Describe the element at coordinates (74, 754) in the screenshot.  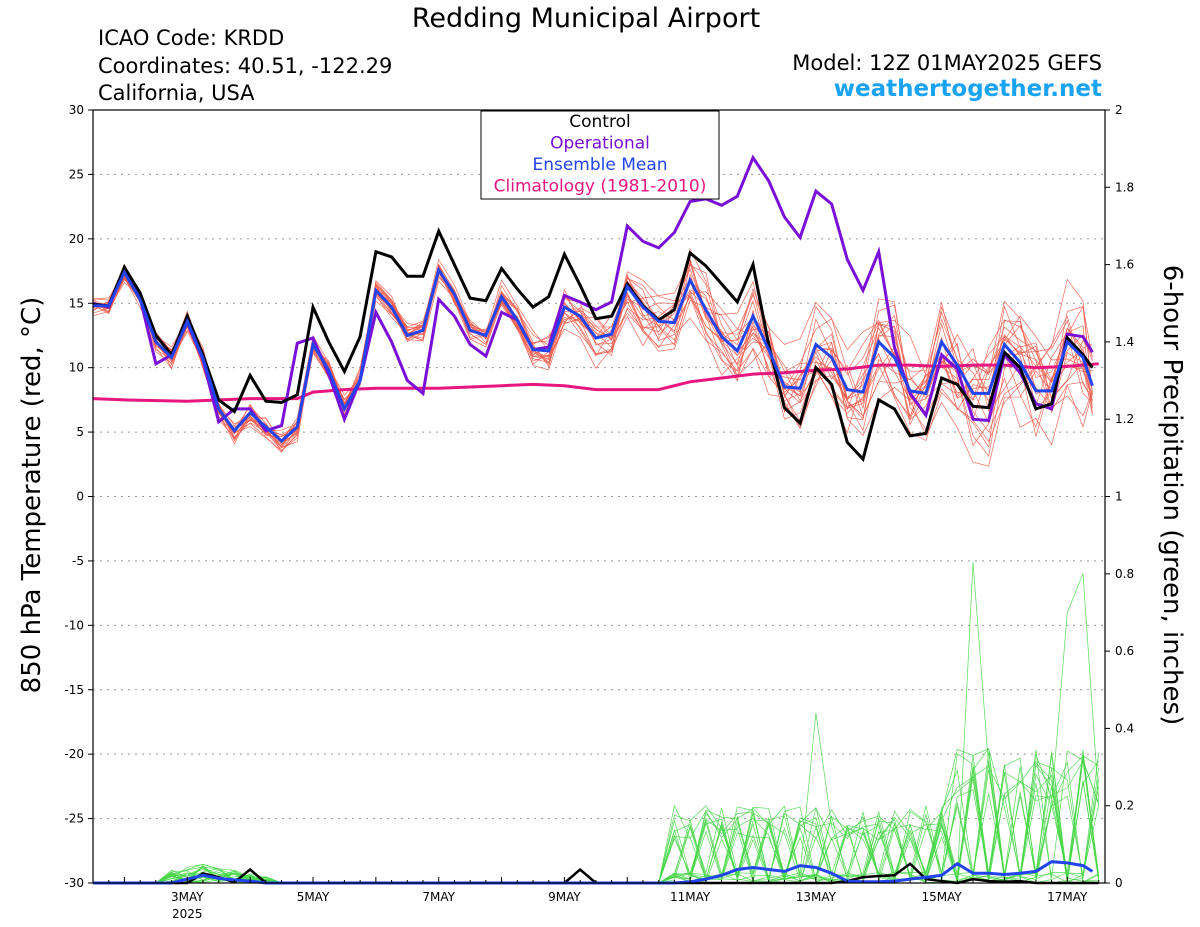
I see `y-tick-label-left: -20` at that location.